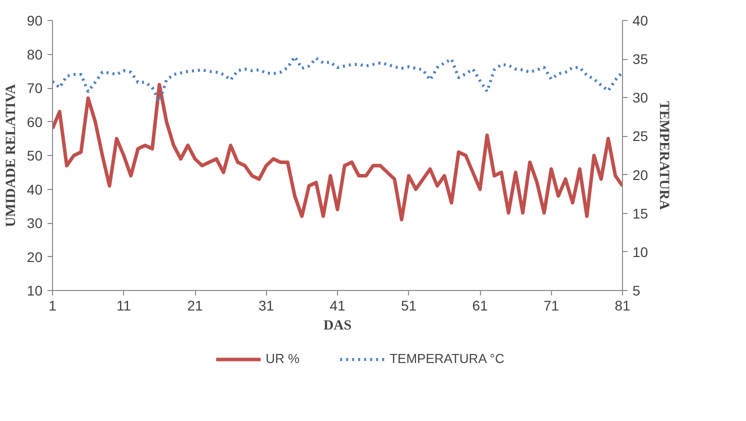 The width and height of the screenshot is (746, 421). Describe the element at coordinates (34, 256) in the screenshot. I see `y-tick-label: 20` at that location.